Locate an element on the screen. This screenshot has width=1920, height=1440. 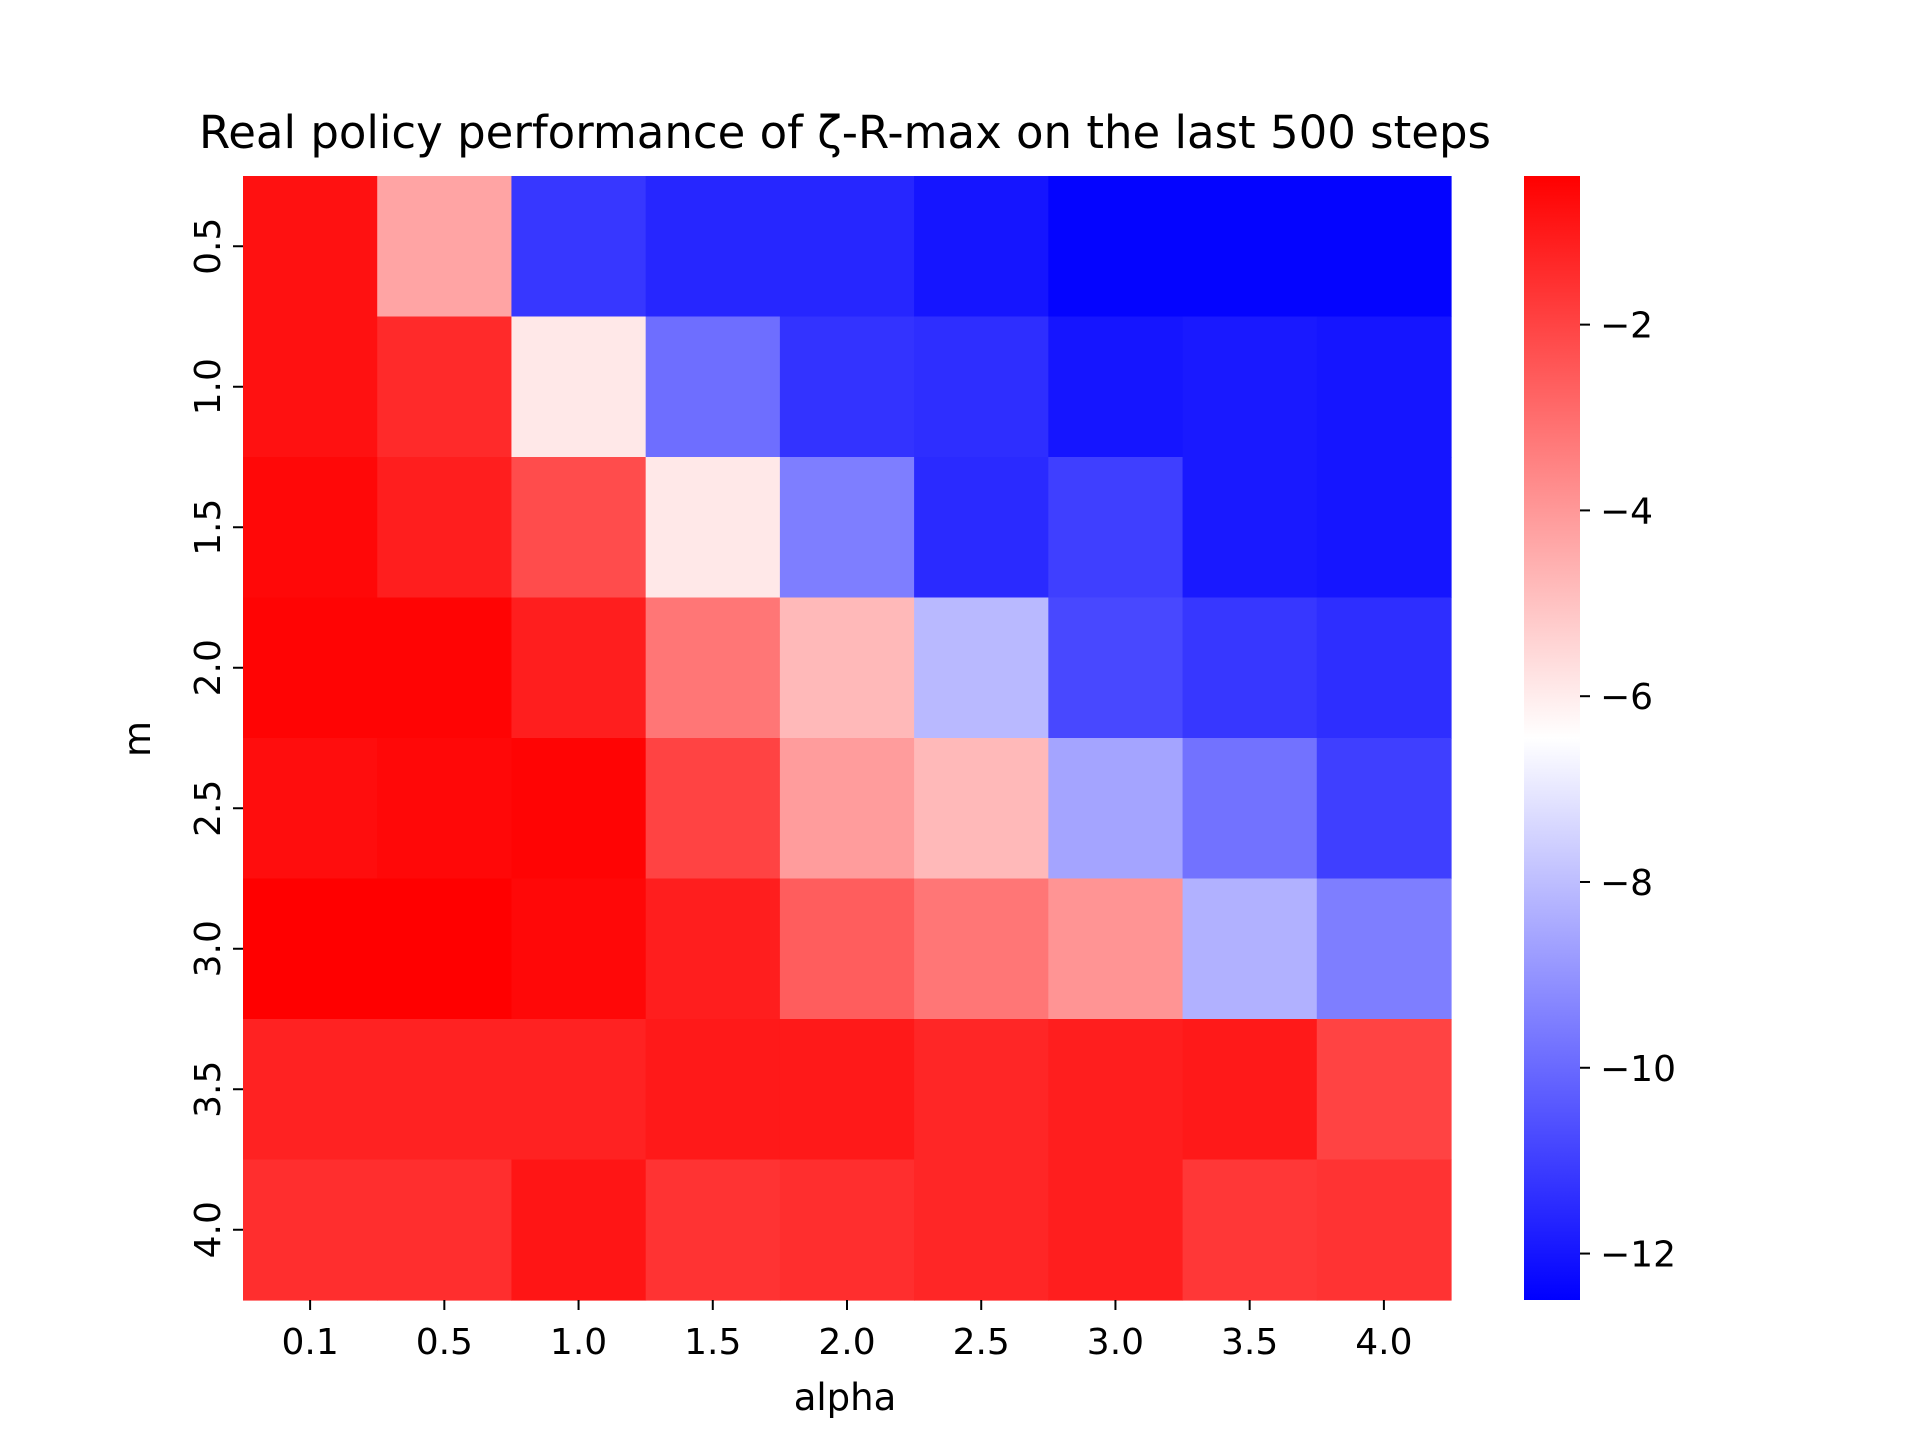
colorbar-ticks: −2 −4 −6 −8 −10 −12 is located at coordinates (1628, 791).